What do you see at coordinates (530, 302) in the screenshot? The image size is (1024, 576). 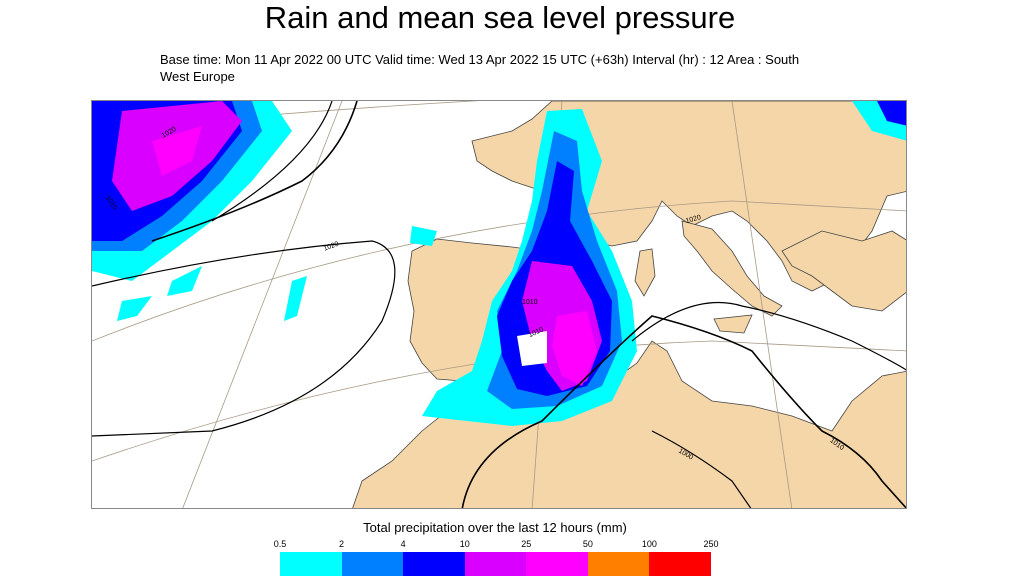 I see `isobar-label: 1010` at bounding box center [530, 302].